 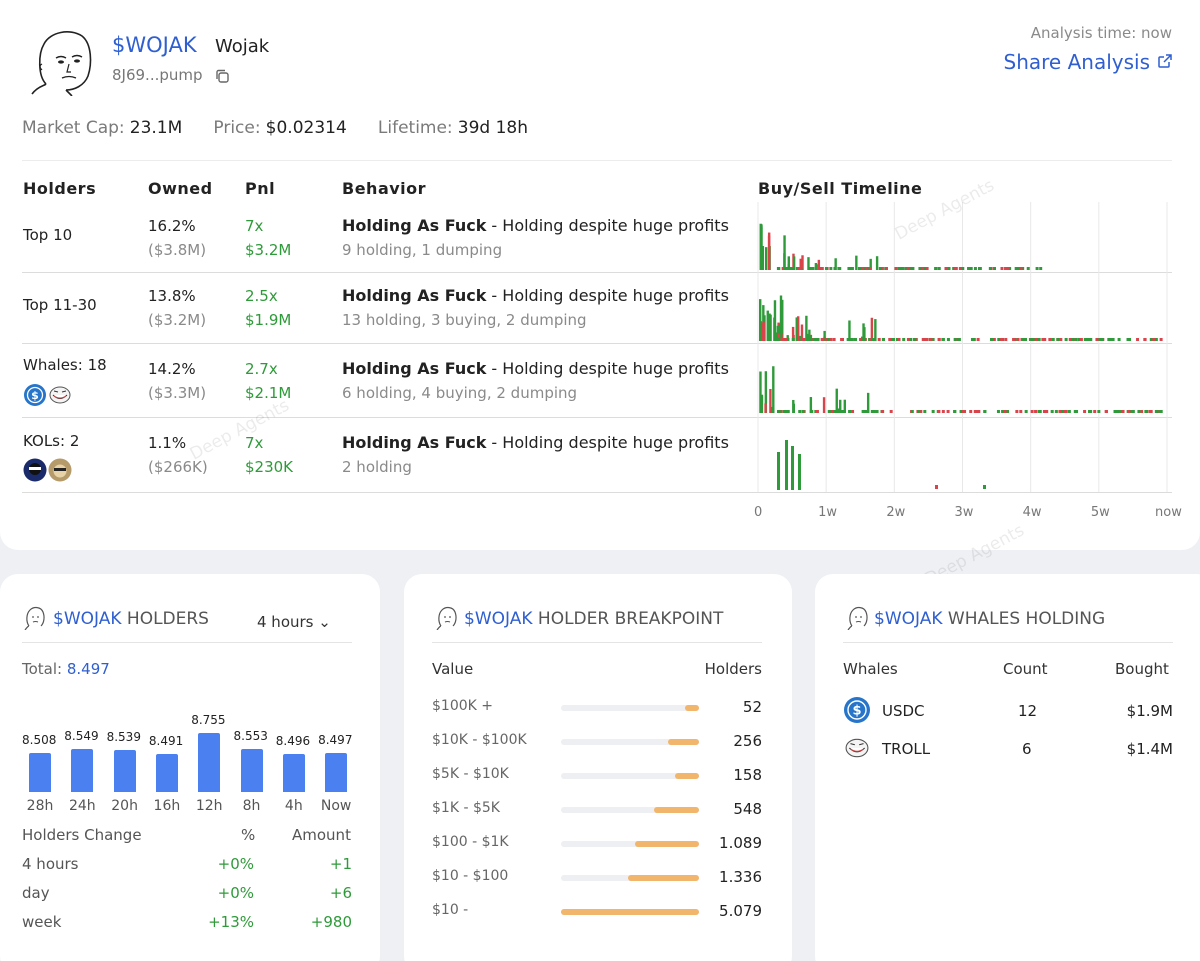 What do you see at coordinates (172, 369) in the screenshot?
I see `row-owned-pct: 14.2%` at bounding box center [172, 369].